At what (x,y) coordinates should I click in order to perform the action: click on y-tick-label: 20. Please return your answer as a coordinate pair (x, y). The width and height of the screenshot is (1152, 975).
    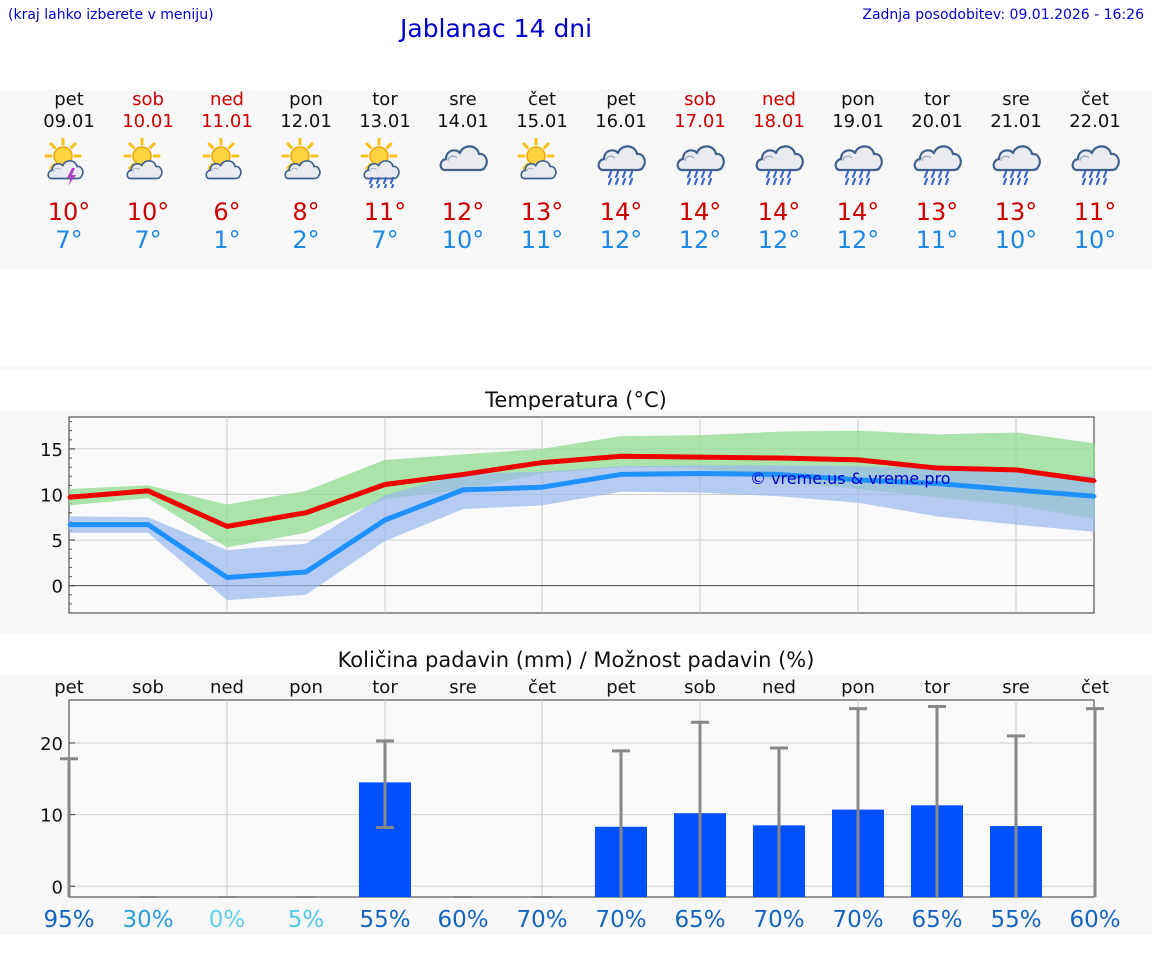
    Looking at the image, I should click on (51, 744).